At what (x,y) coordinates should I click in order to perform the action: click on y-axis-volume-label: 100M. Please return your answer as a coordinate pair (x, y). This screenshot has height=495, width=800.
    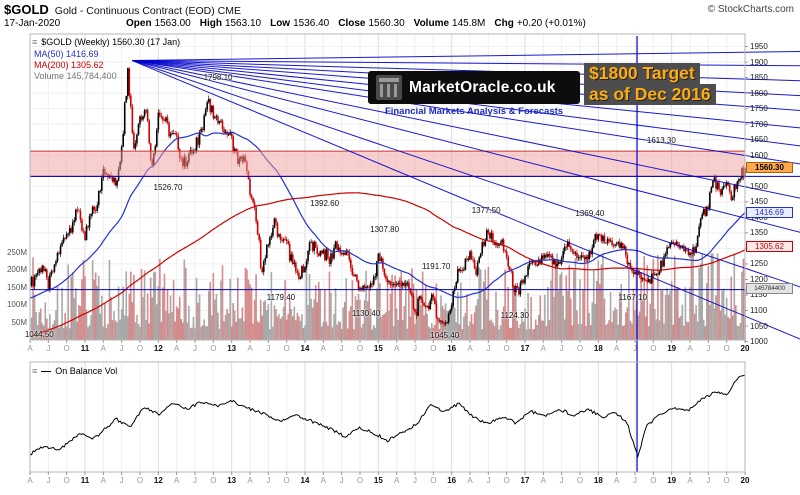
    Looking at the image, I should click on (16, 305).